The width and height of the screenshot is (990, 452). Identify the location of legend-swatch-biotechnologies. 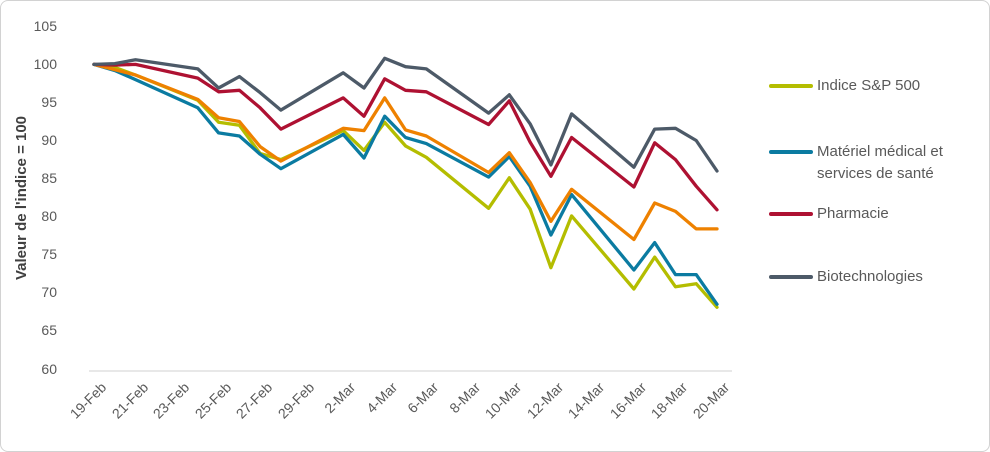
(791, 277).